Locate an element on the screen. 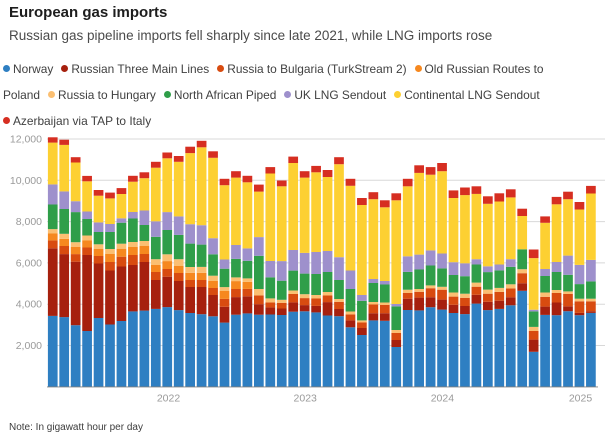 The height and width of the screenshot is (442, 612). svg-text: 2022 is located at coordinates (169, 399).